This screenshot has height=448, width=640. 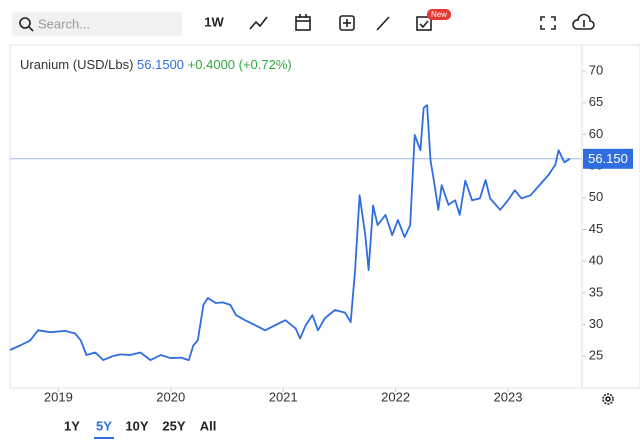 I want to click on new-badge-text: New, so click(x=439, y=14).